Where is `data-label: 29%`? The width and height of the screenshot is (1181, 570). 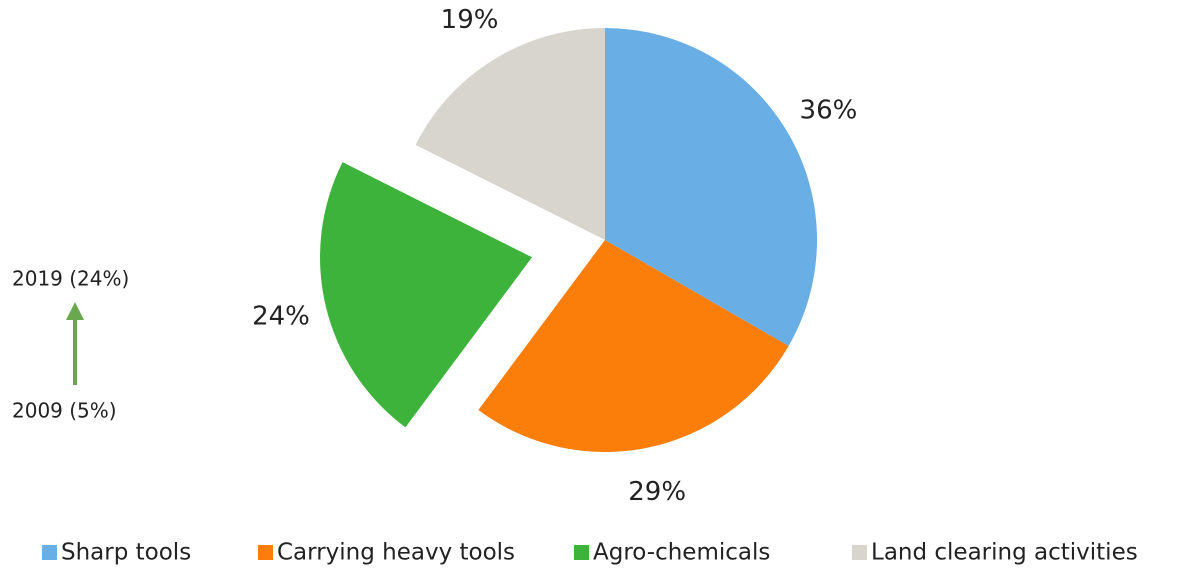
data-label: 29% is located at coordinates (657, 492).